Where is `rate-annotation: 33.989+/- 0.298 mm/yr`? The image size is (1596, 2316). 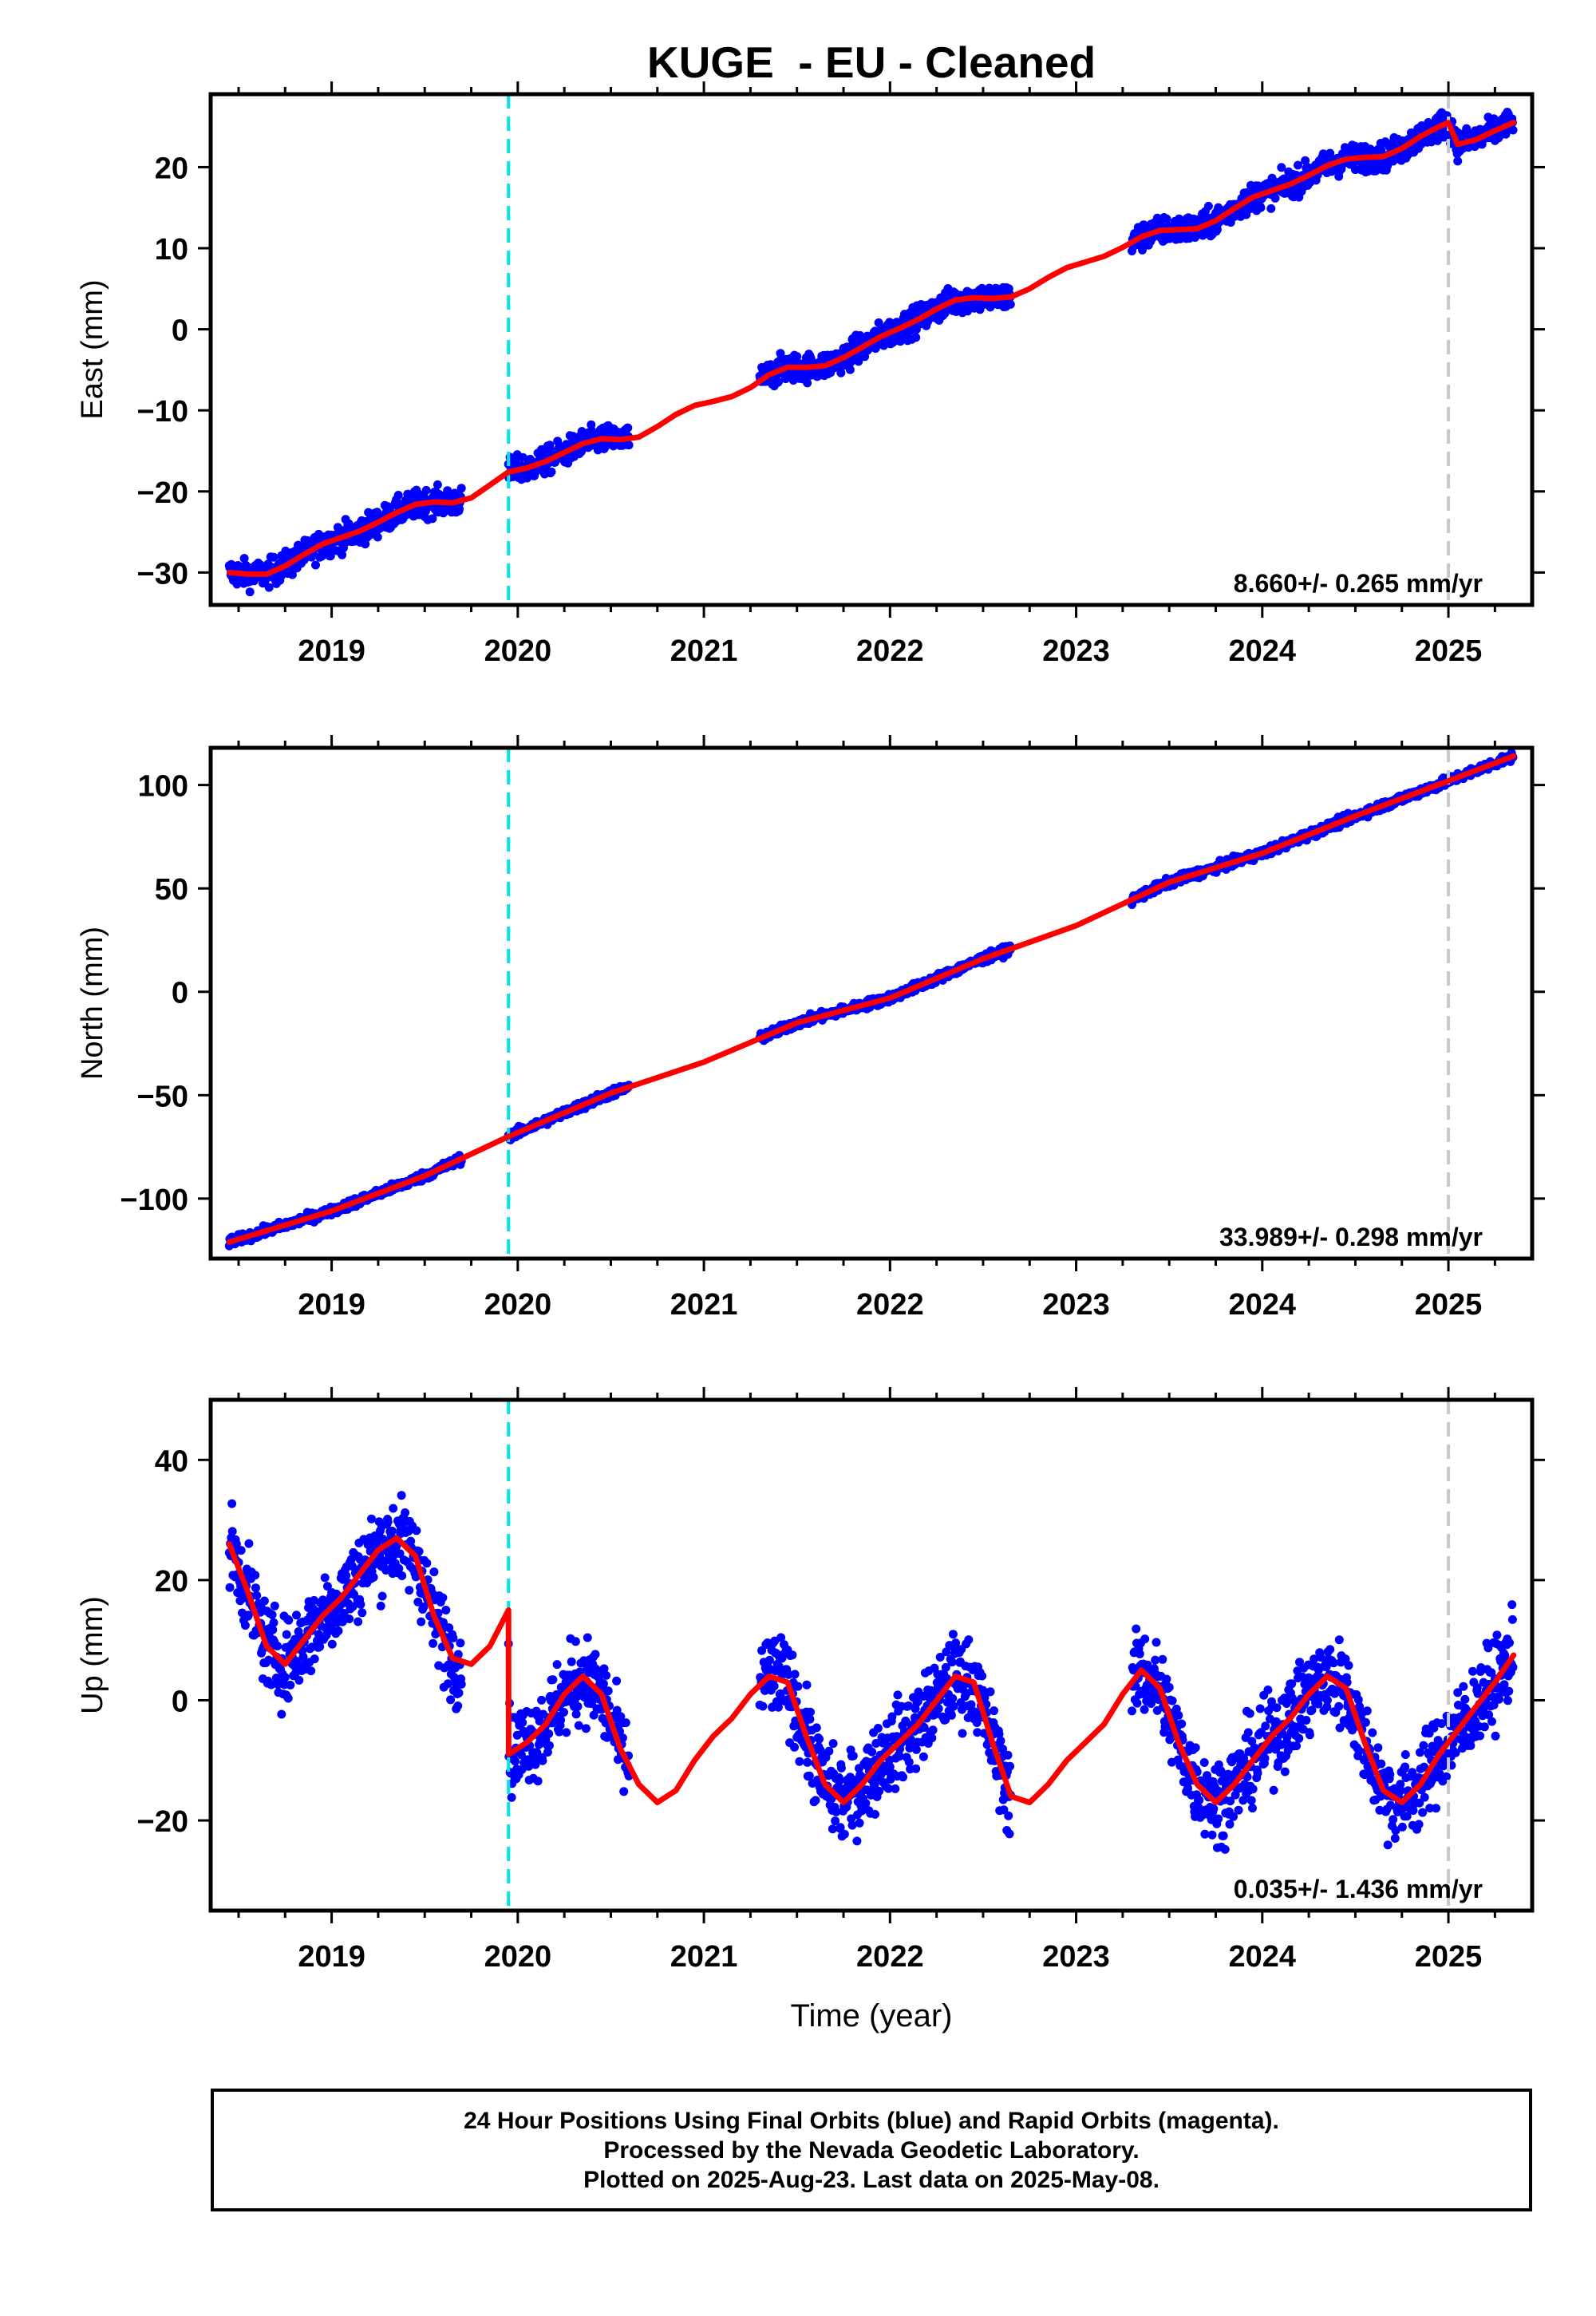 rate-annotation: 33.989+/- 0.298 mm/yr is located at coordinates (1351, 1237).